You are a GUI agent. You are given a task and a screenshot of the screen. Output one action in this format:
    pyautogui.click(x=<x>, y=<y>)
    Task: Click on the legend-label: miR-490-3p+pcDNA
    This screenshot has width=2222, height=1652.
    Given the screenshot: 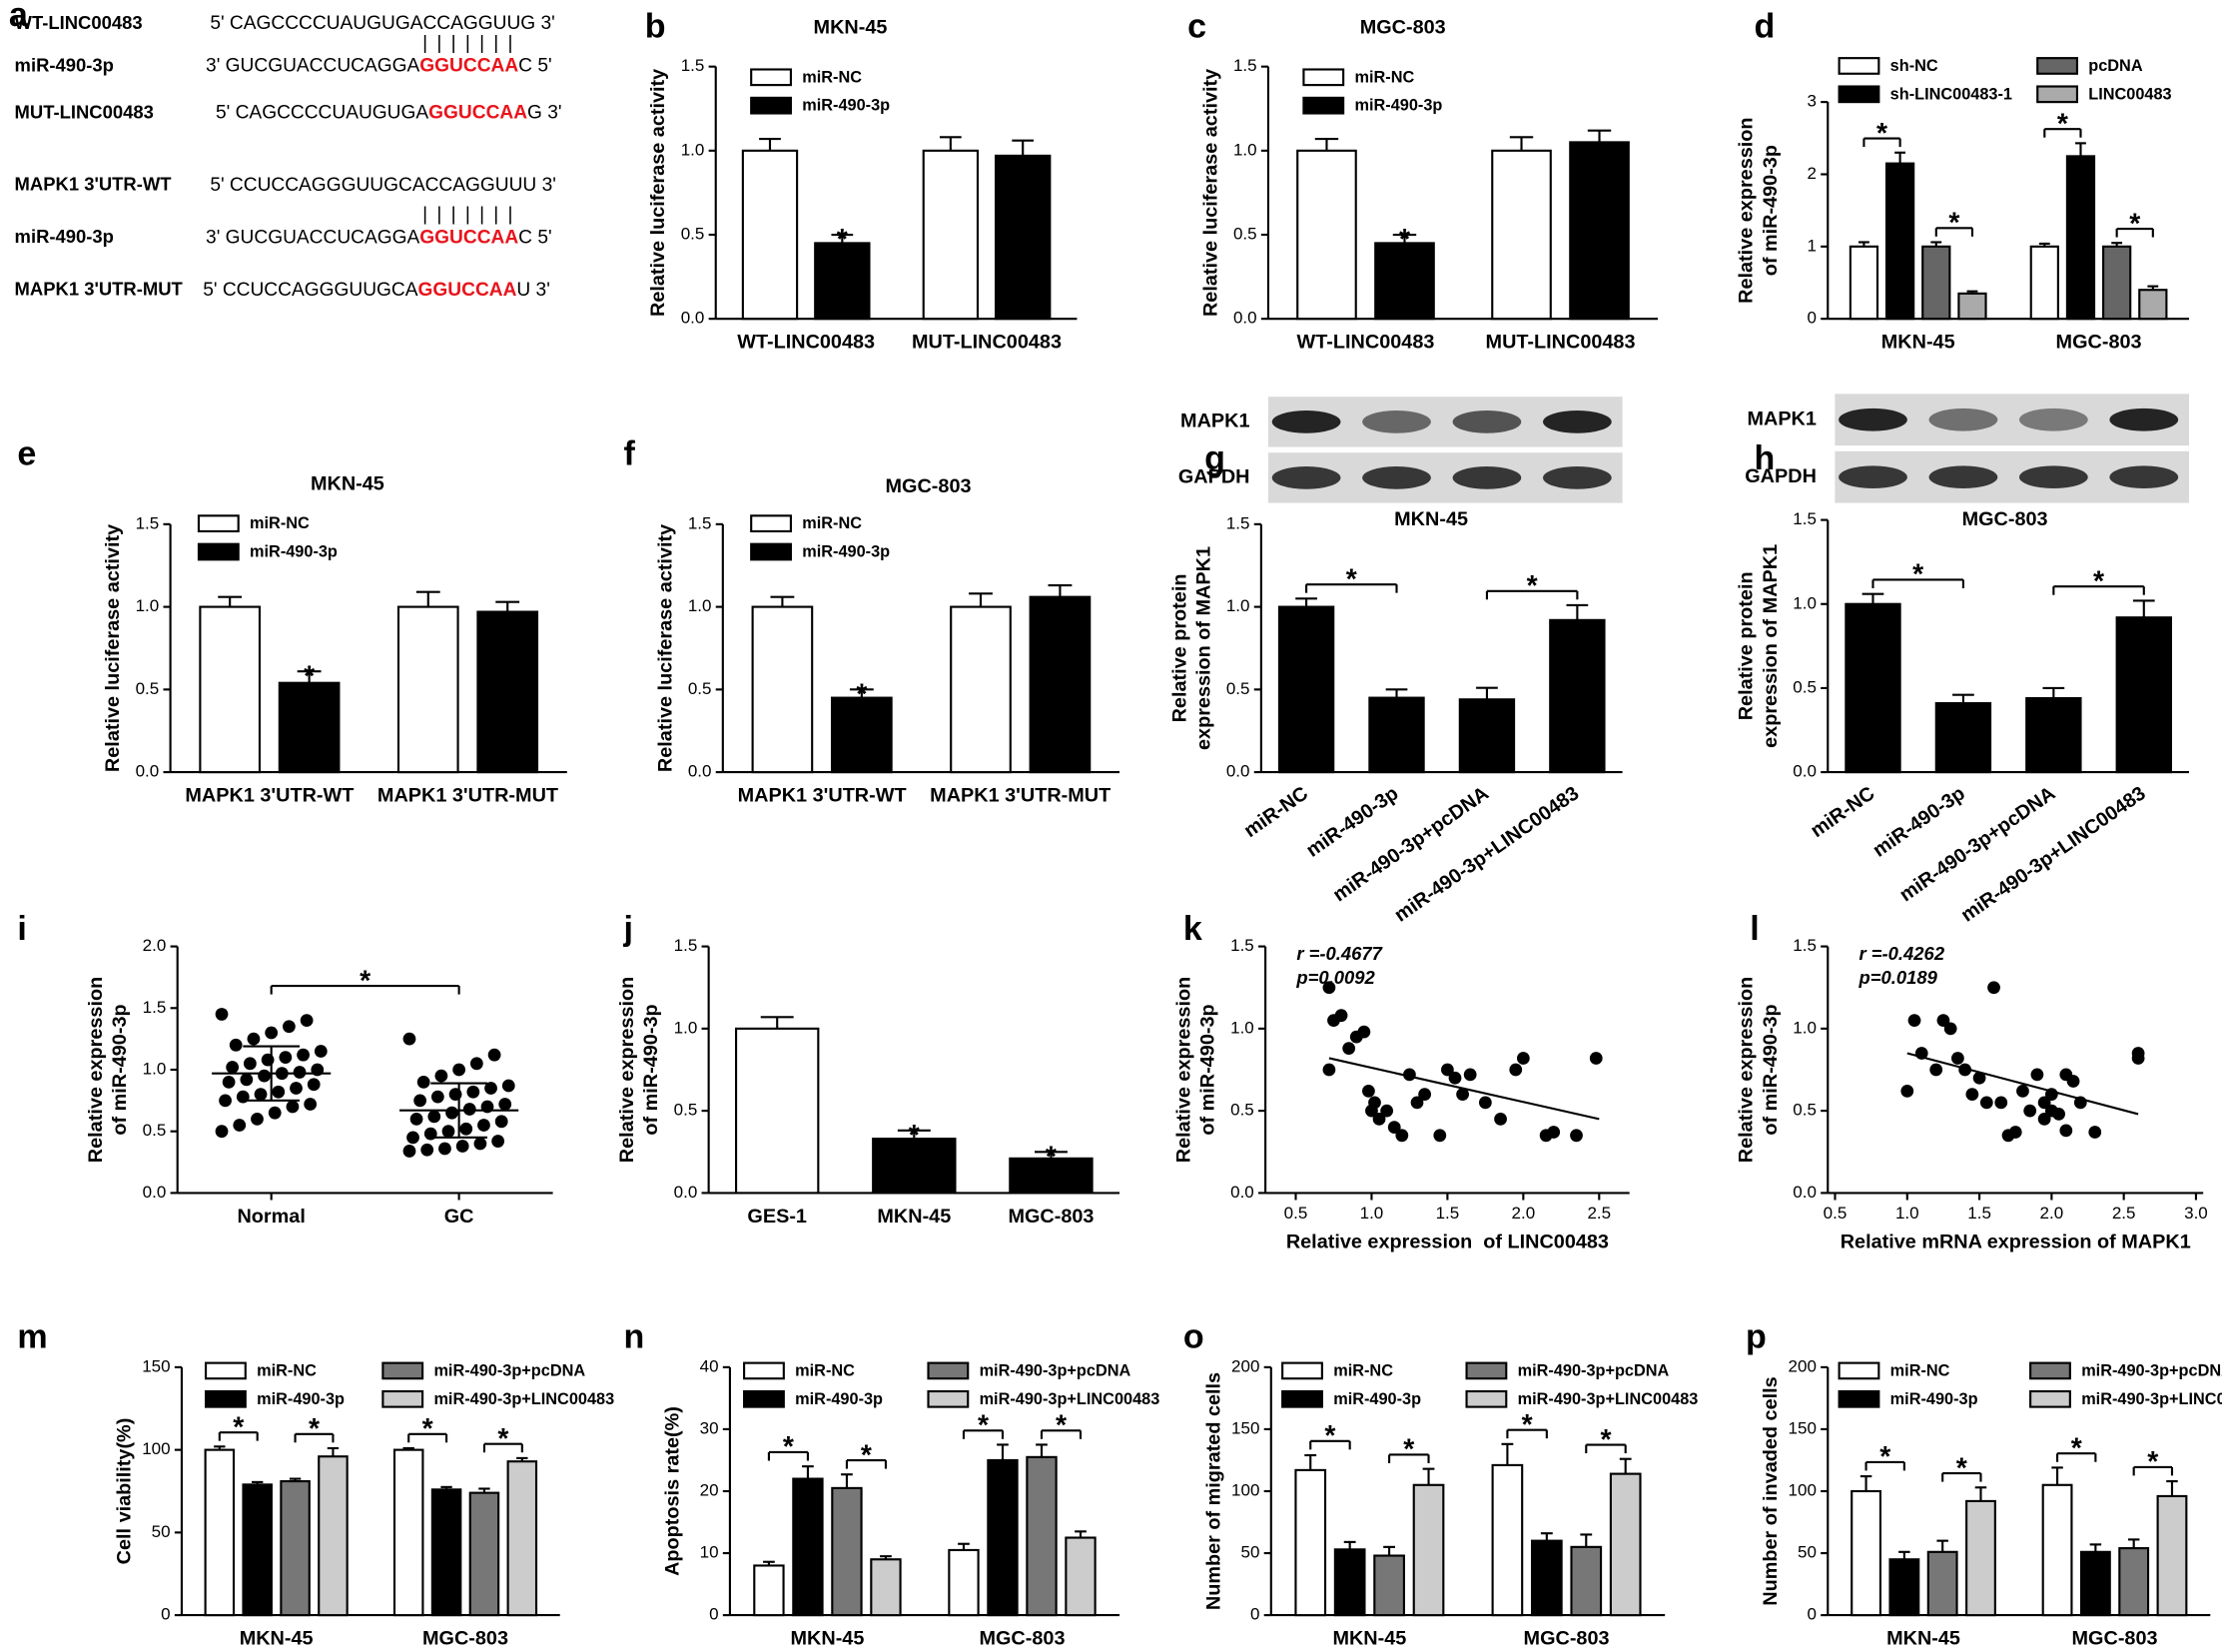 What is the action you would take?
    pyautogui.click(x=1056, y=1370)
    